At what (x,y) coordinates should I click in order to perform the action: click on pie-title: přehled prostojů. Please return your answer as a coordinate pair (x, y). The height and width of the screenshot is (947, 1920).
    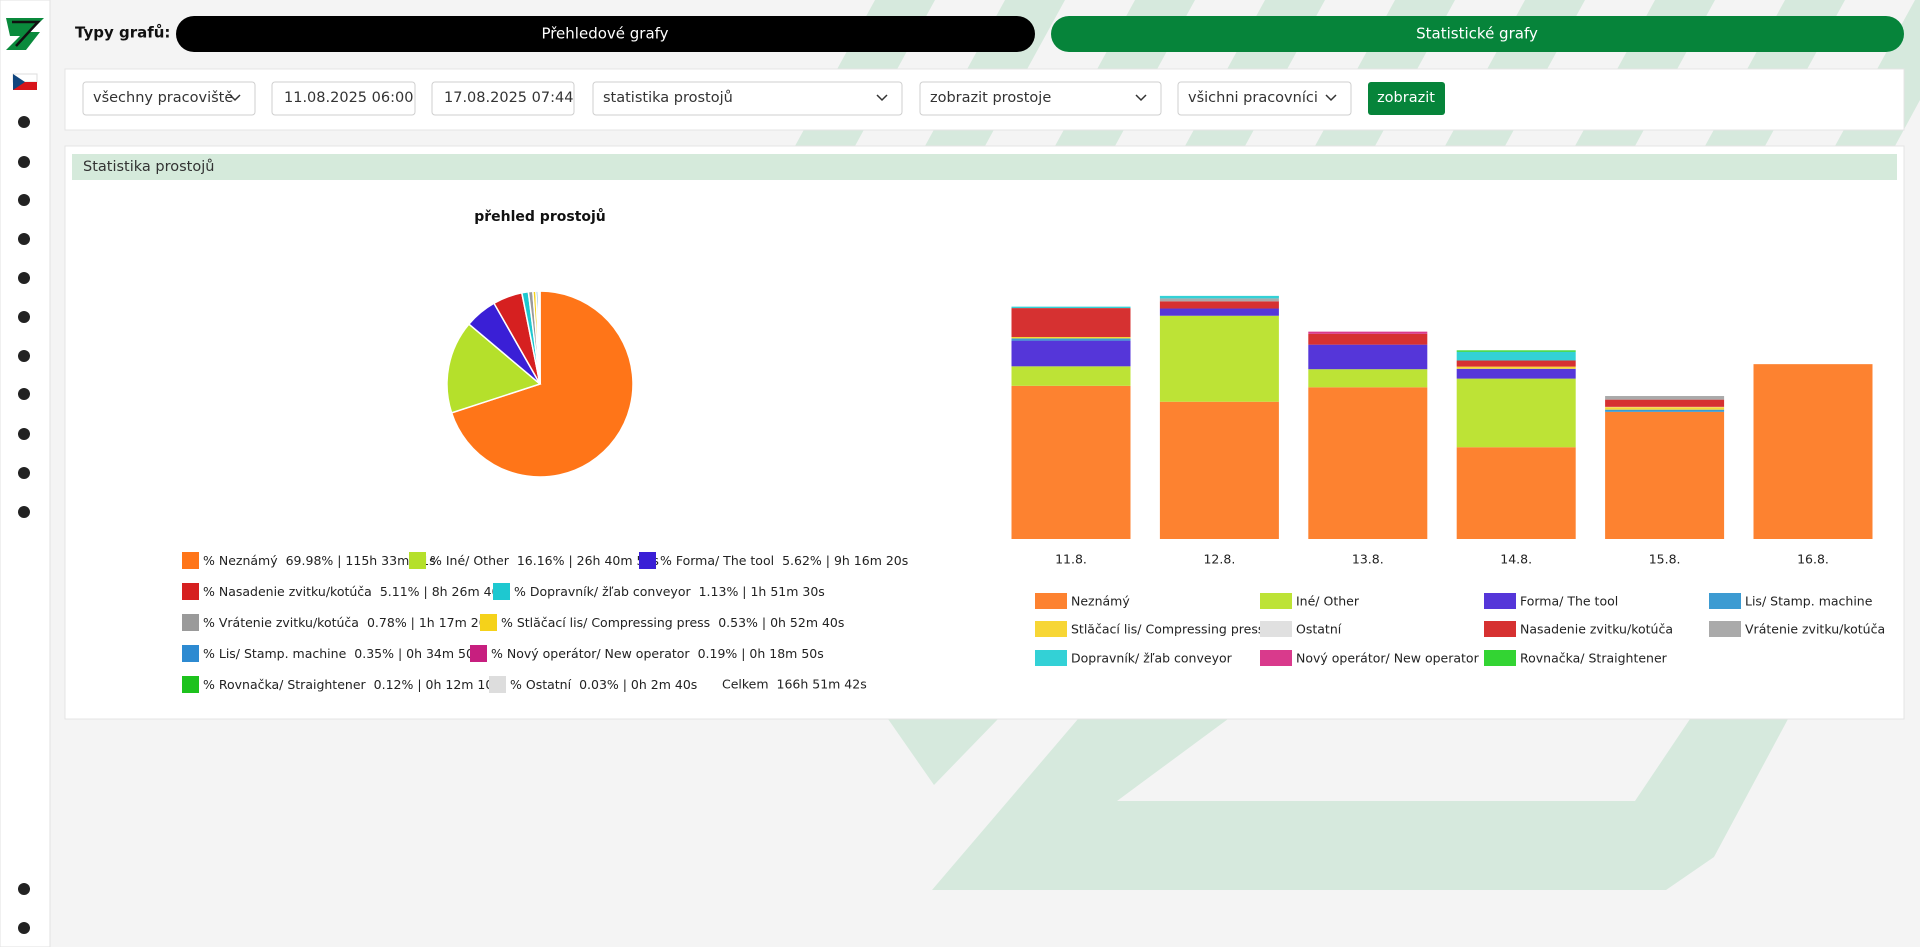
    Looking at the image, I should click on (540, 216).